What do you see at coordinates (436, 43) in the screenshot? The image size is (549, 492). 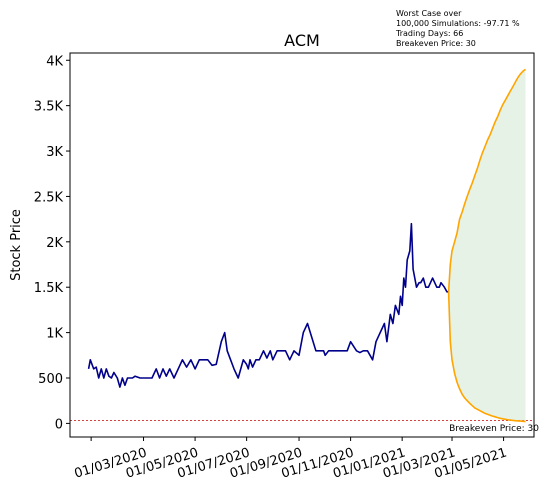 I see `annotation-line-4: Breakeven Price: 30` at bounding box center [436, 43].